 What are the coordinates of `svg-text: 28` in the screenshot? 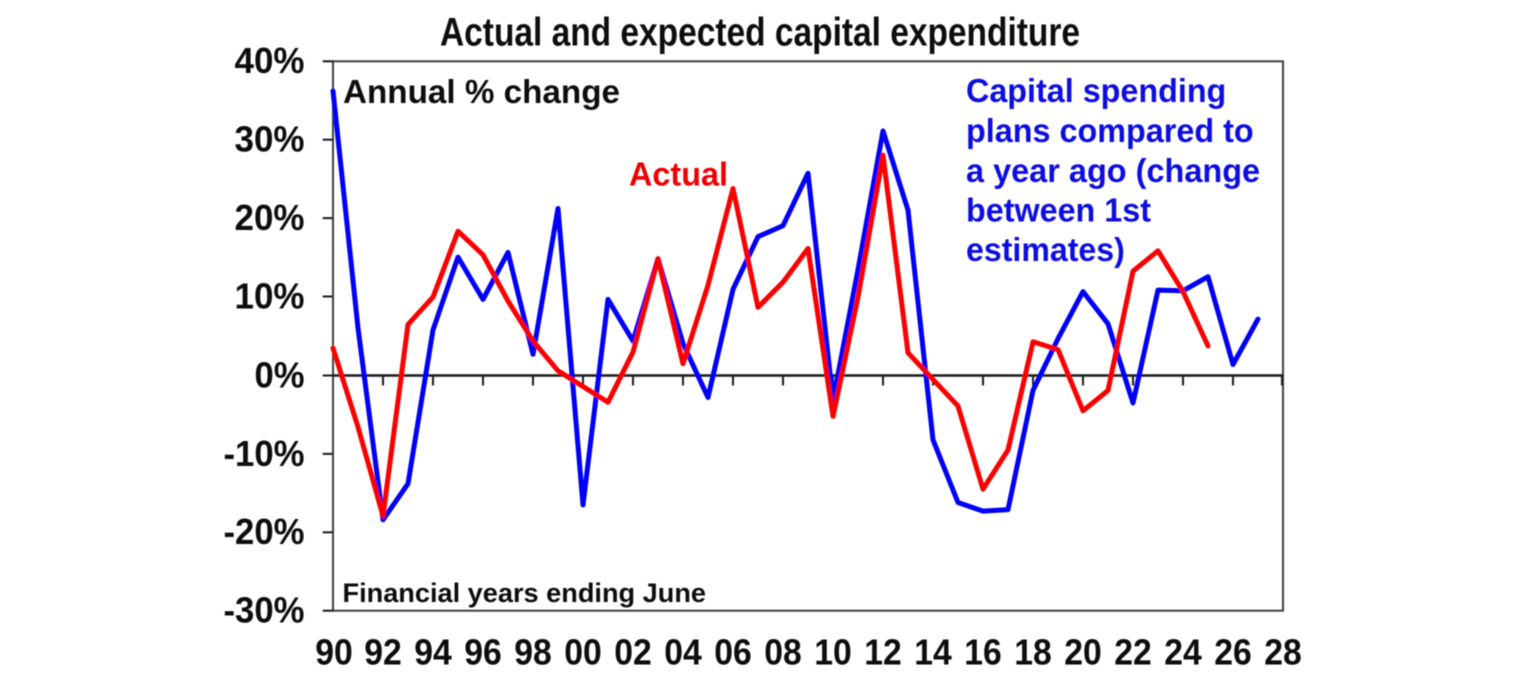 It's located at (1283, 651).